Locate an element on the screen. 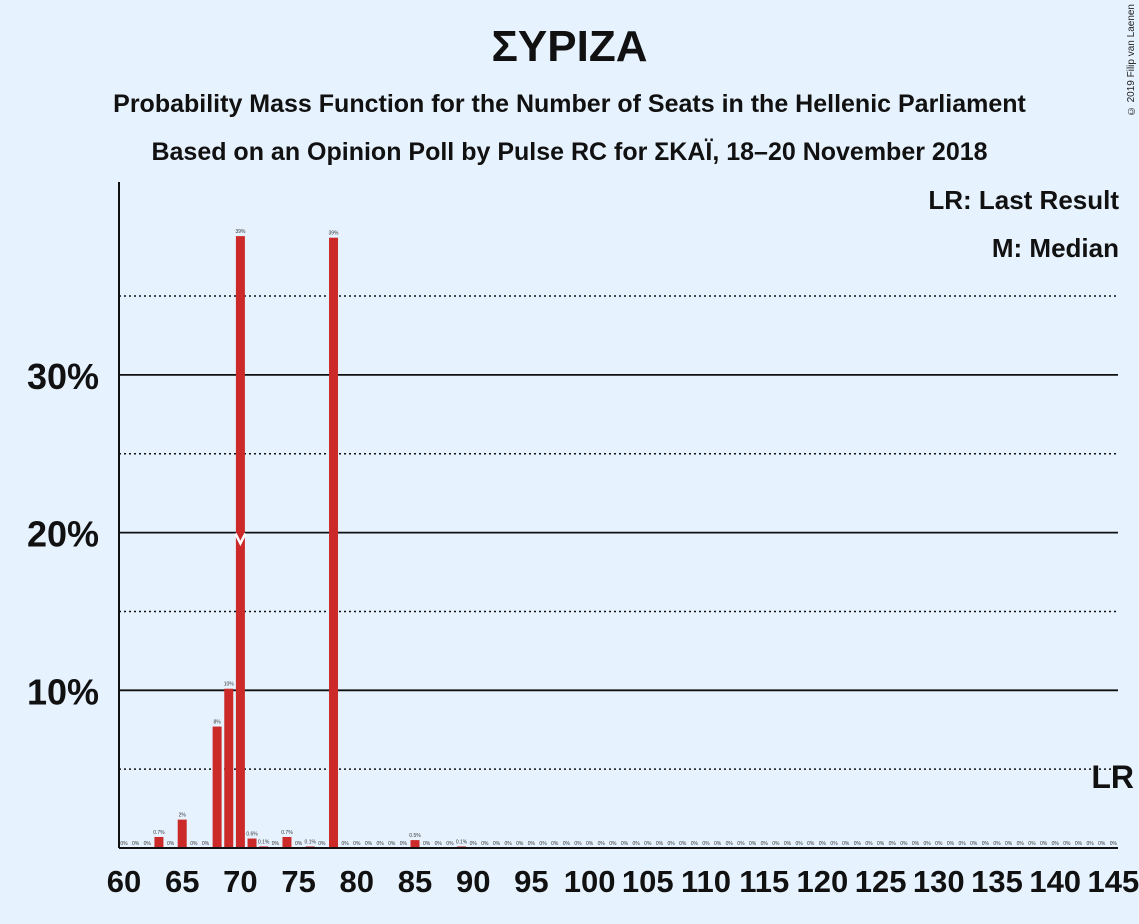 This screenshot has width=1139, height=924. y-tick-label: 20% is located at coordinates (63, 534).